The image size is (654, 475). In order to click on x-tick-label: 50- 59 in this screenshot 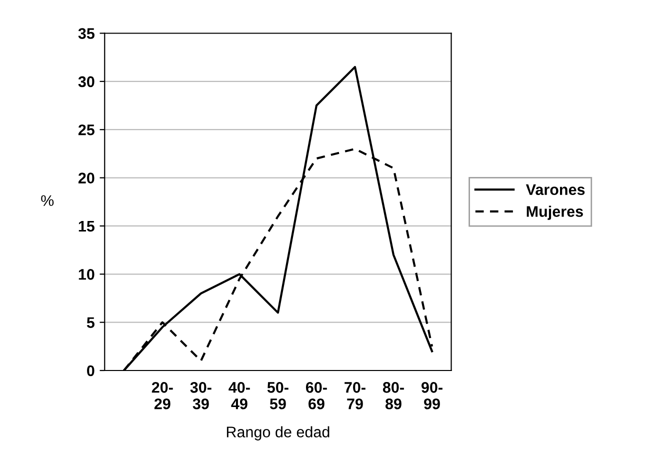, I will do `click(277, 396)`.